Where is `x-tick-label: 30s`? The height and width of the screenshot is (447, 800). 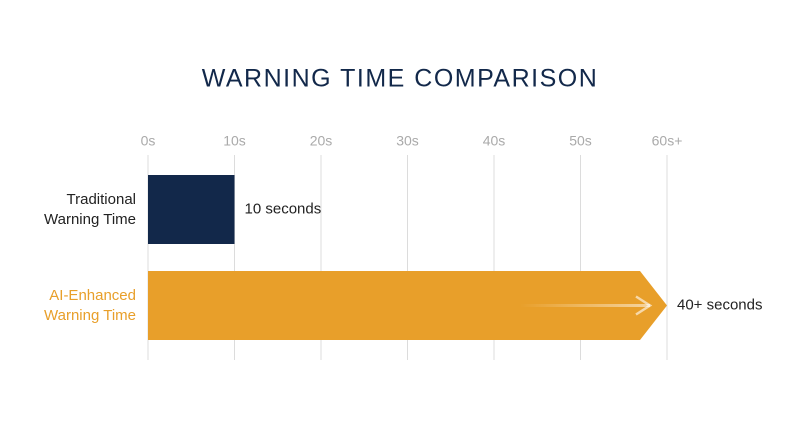
x-tick-label: 30s is located at coordinates (407, 141).